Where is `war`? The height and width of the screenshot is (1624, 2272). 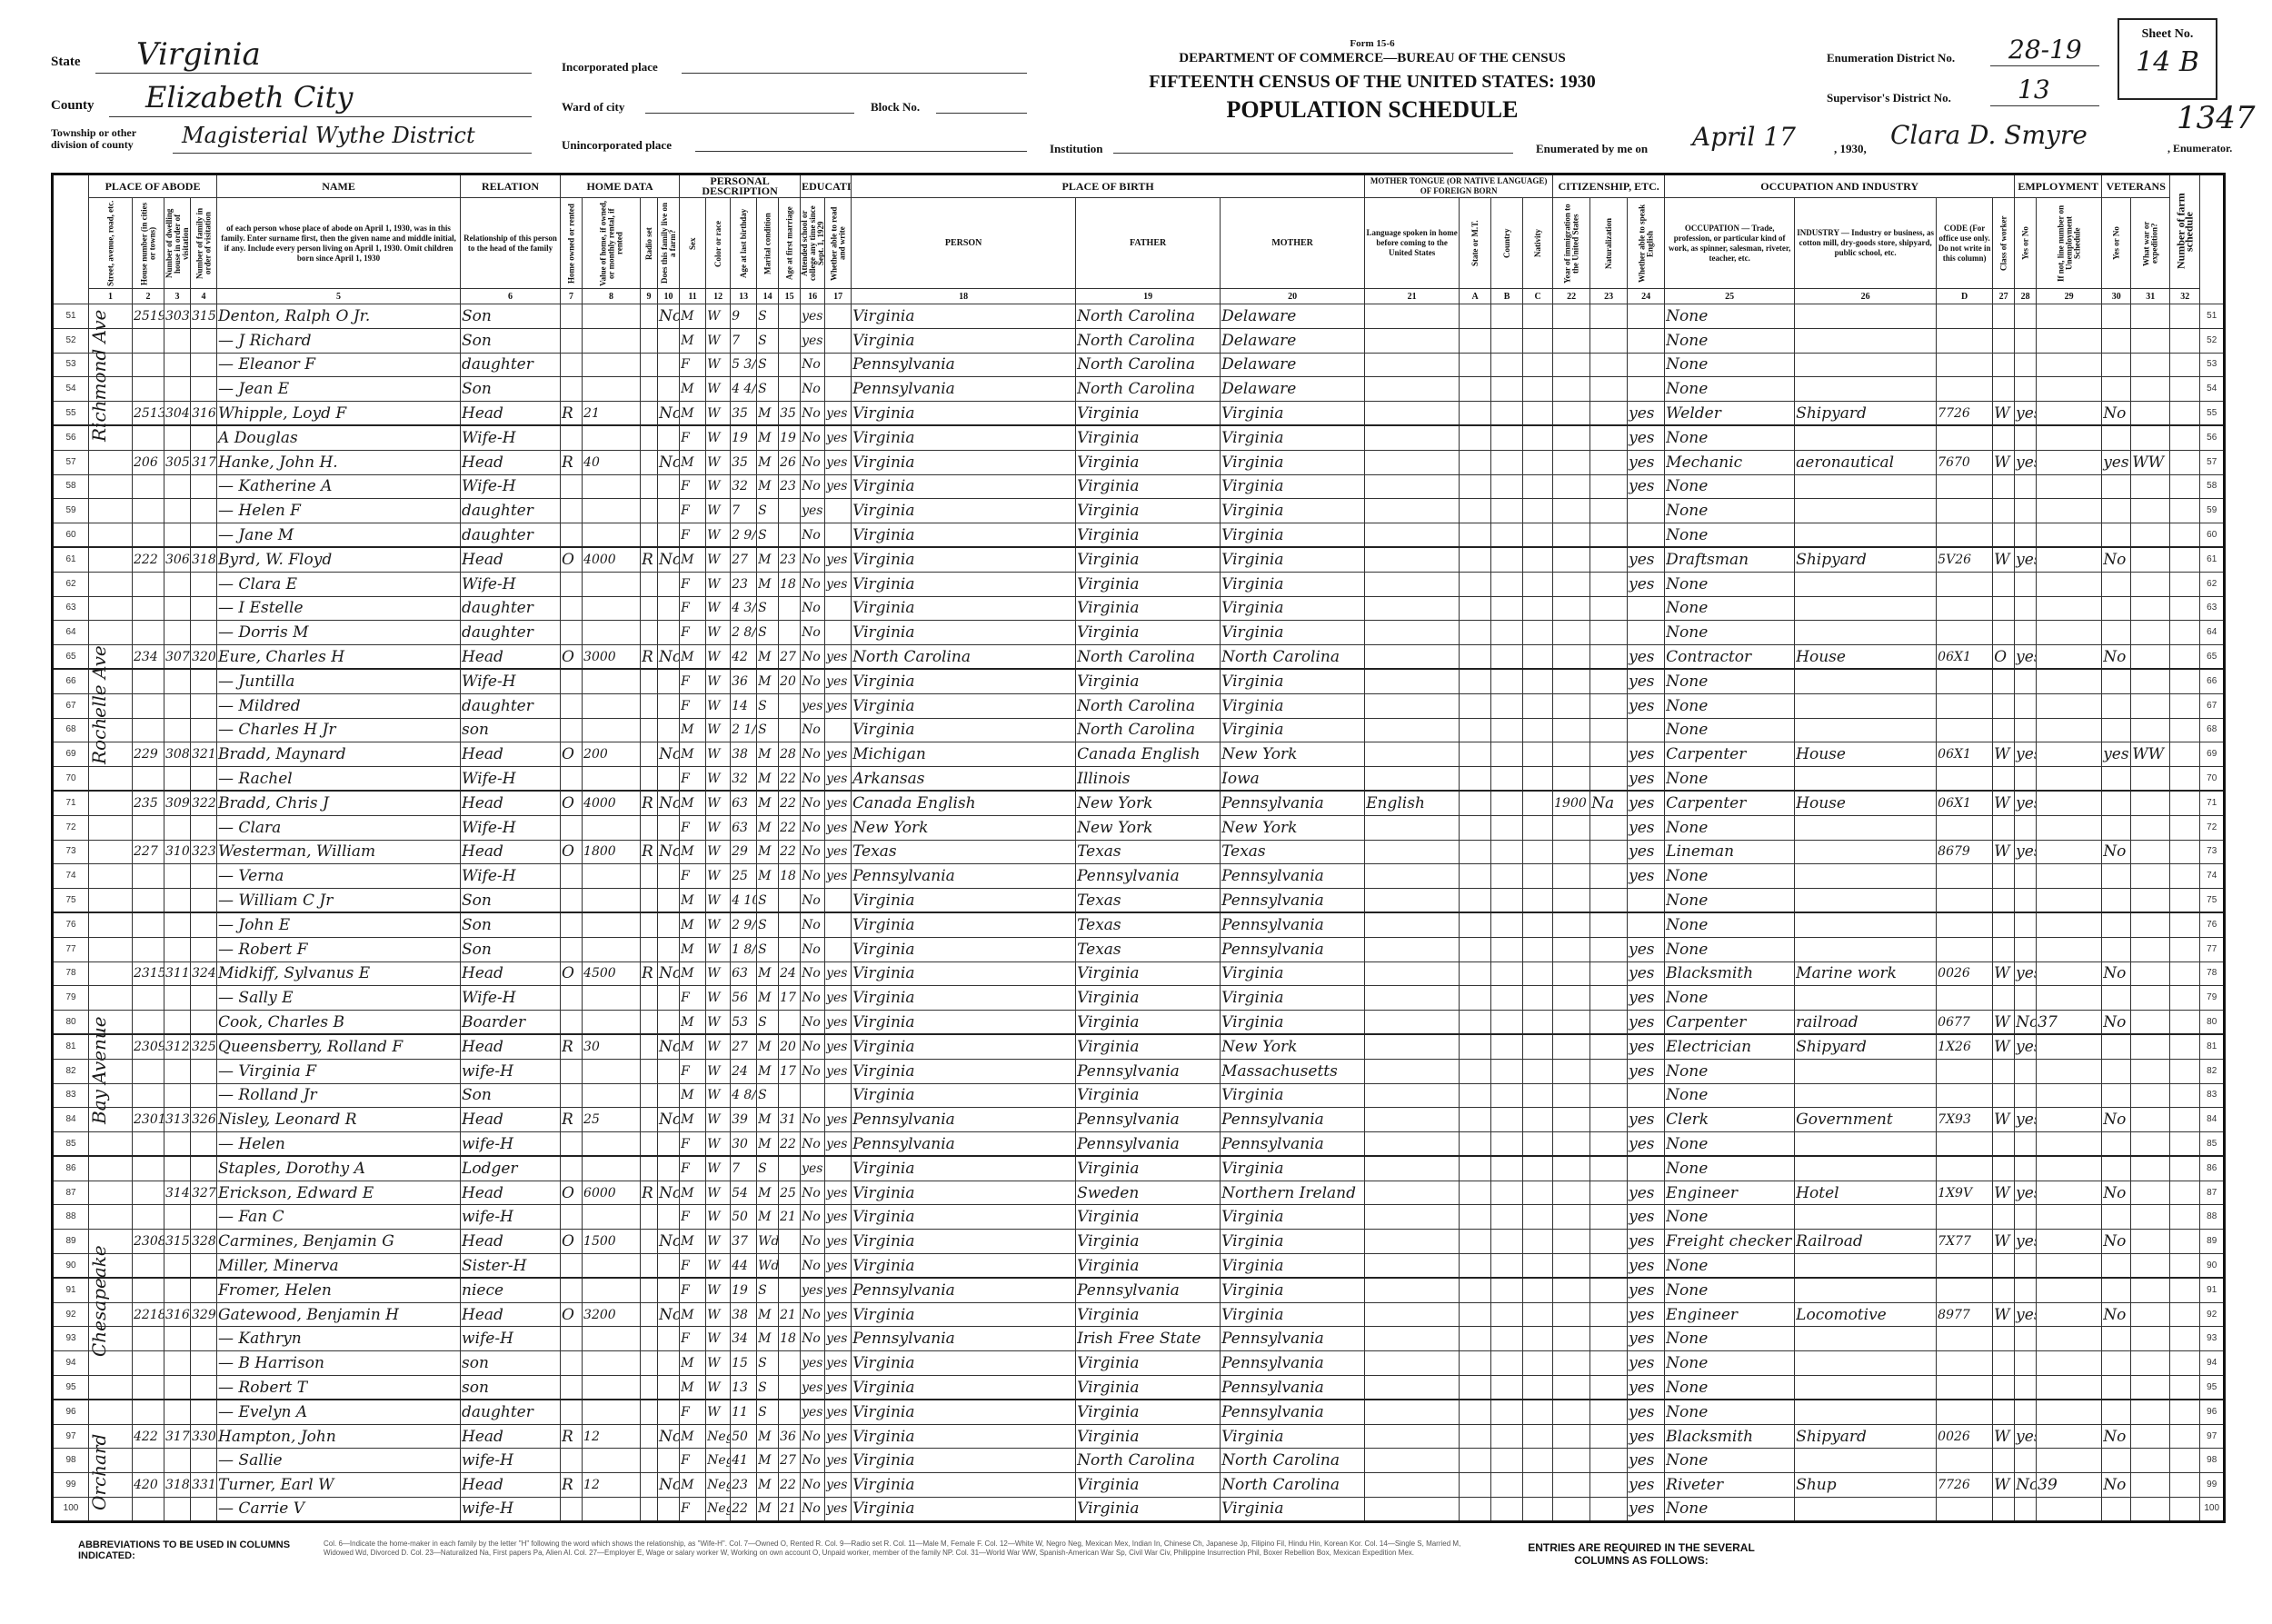
war is located at coordinates (2150, 681).